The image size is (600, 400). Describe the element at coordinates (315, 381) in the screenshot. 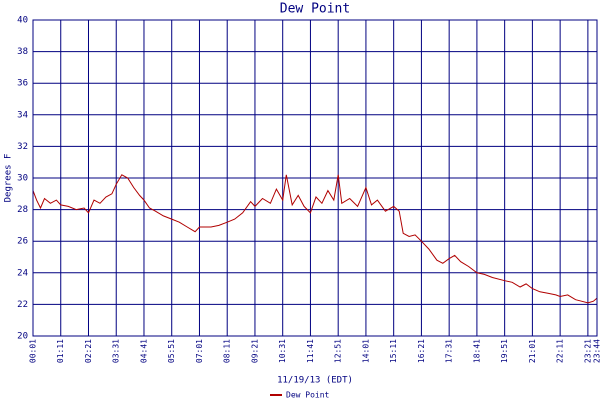

I see `x-axis-label: 11/19/13 (EDT)` at that location.